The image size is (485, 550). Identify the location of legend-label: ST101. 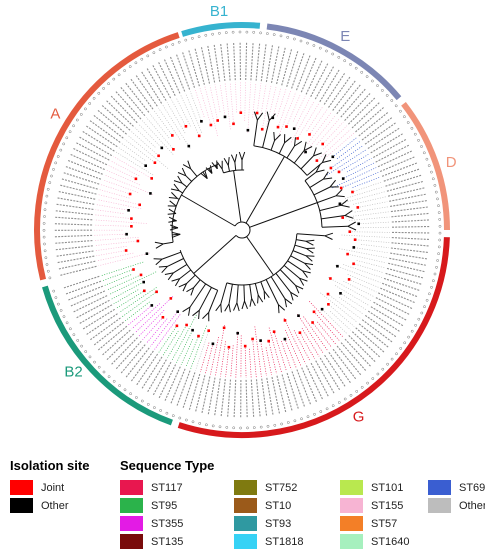
(387, 487).